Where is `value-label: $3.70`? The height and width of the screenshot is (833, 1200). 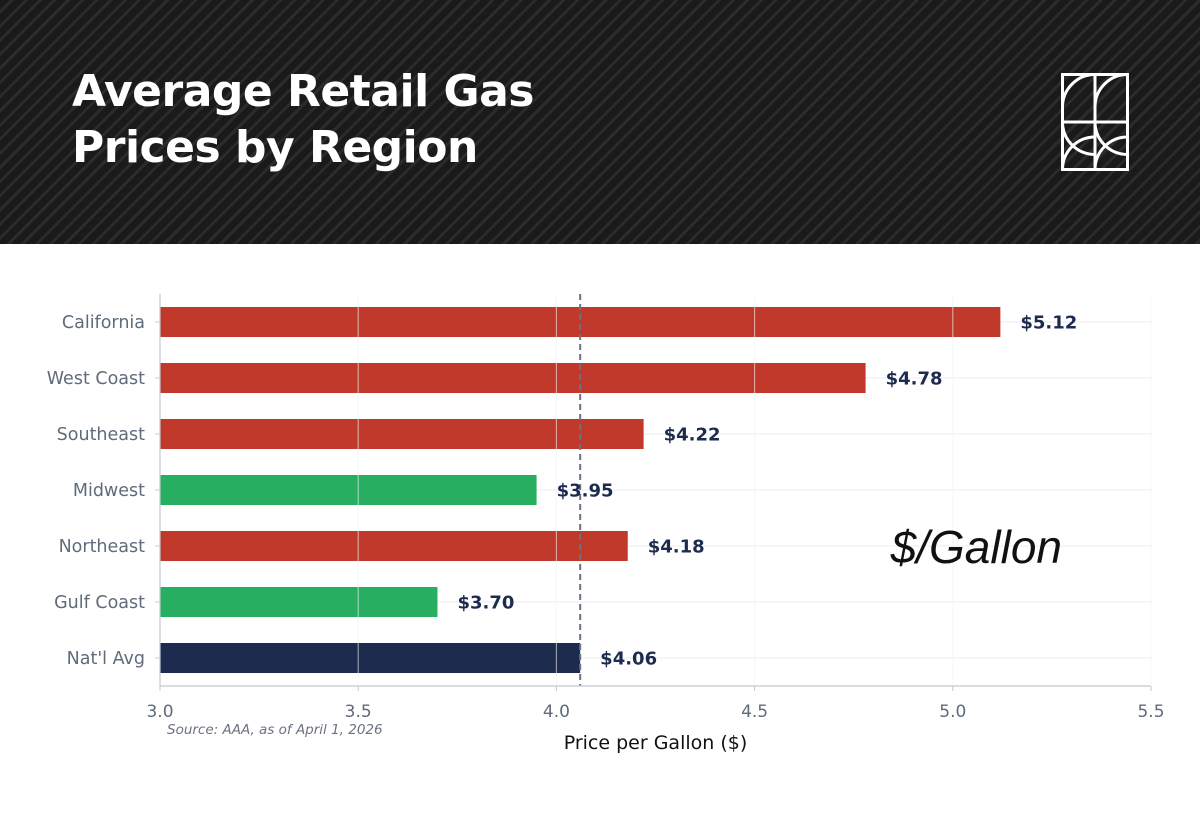
value-label: $3.70 is located at coordinates (485, 603).